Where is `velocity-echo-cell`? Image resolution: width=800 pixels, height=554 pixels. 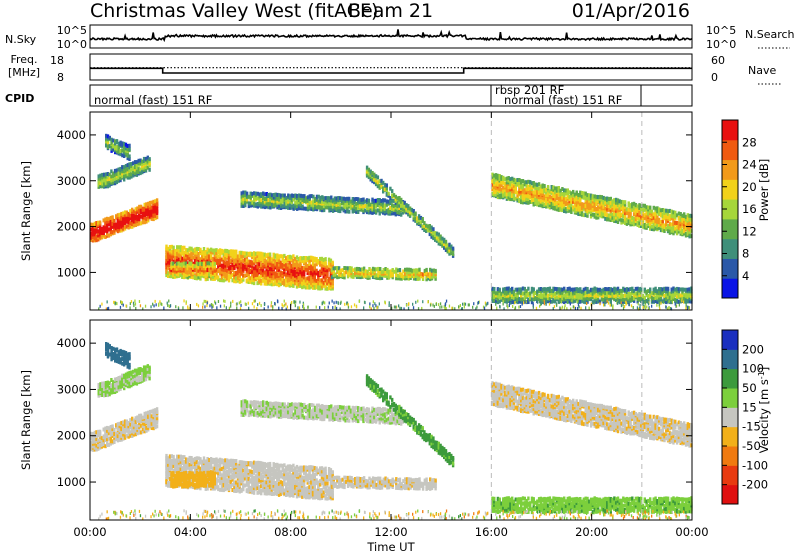
velocity-echo-cell is located at coordinates (91, 438).